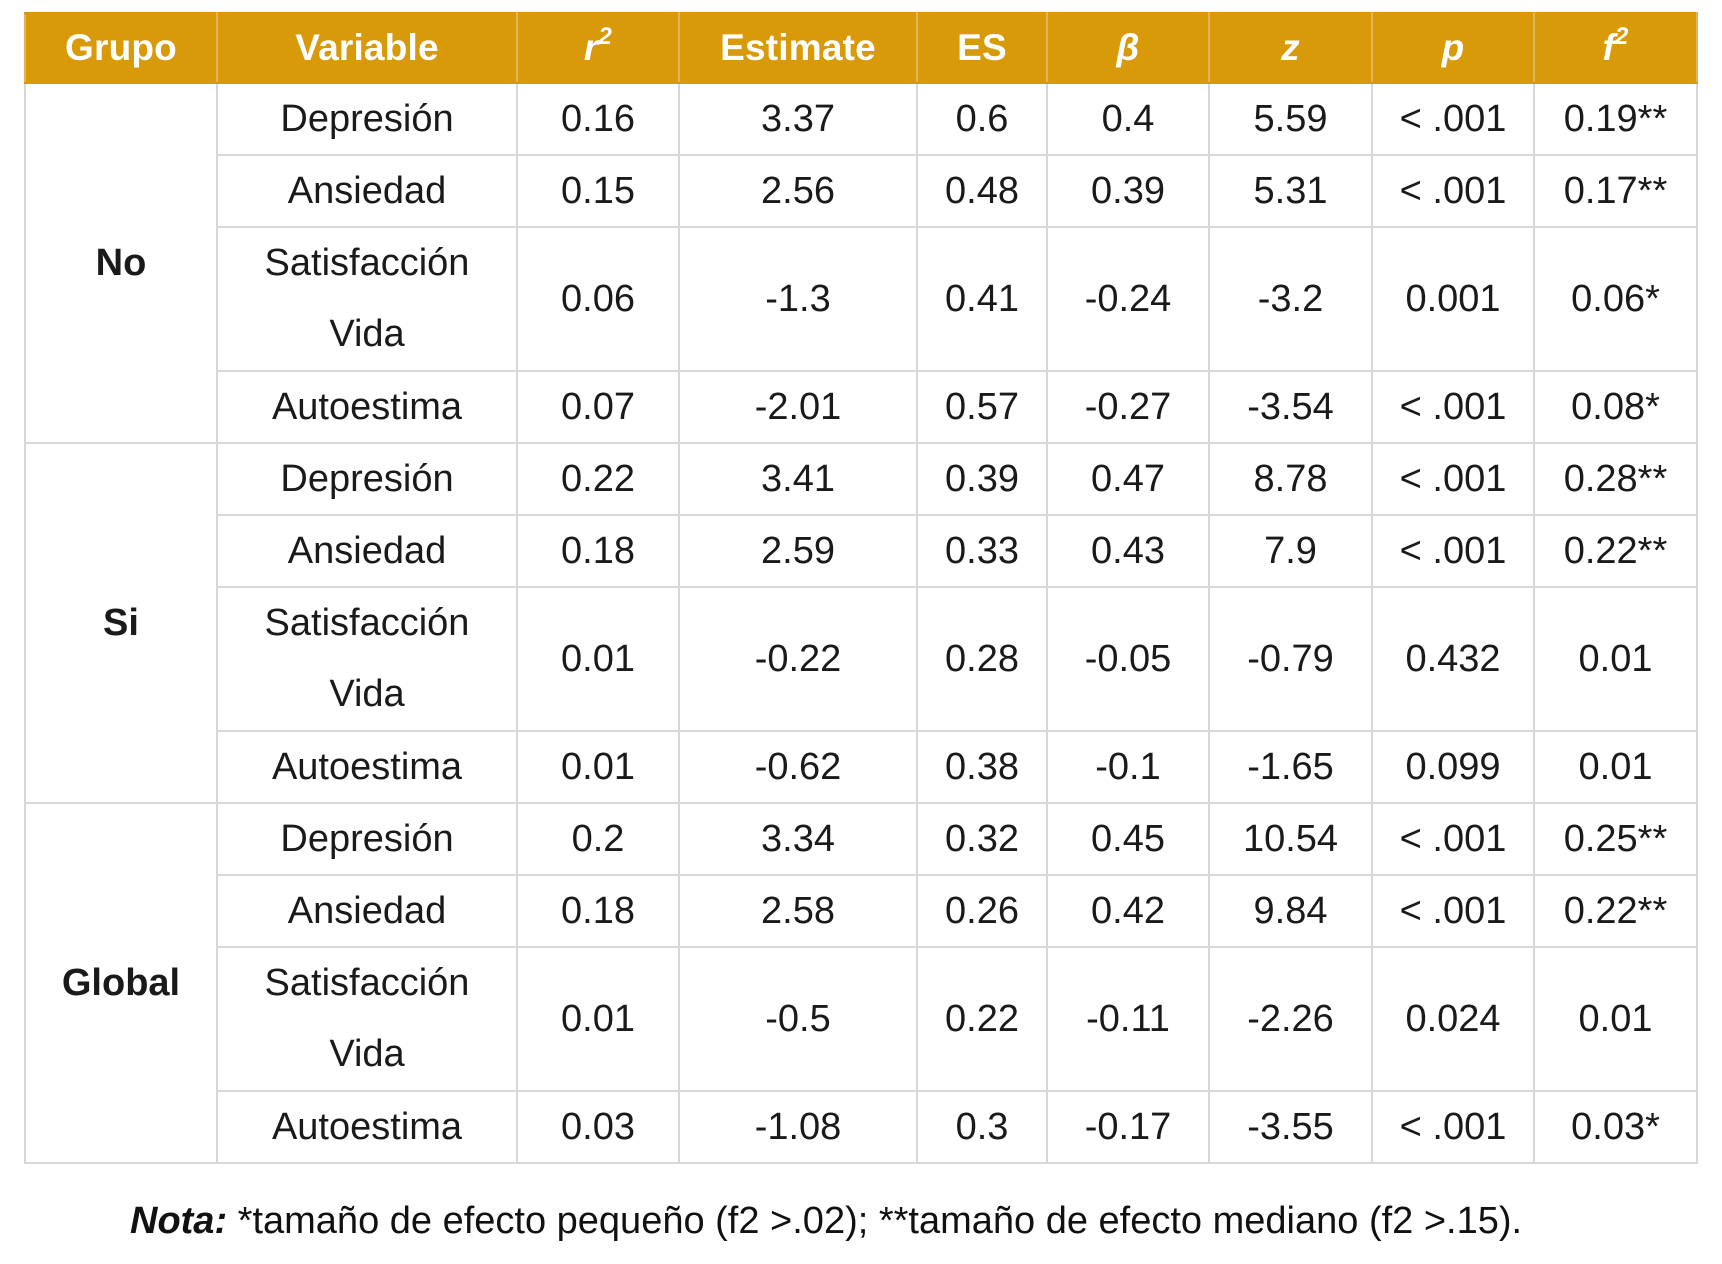 This screenshot has width=1722, height=1264. I want to click on estimate-cell: -0.22, so click(798, 659).